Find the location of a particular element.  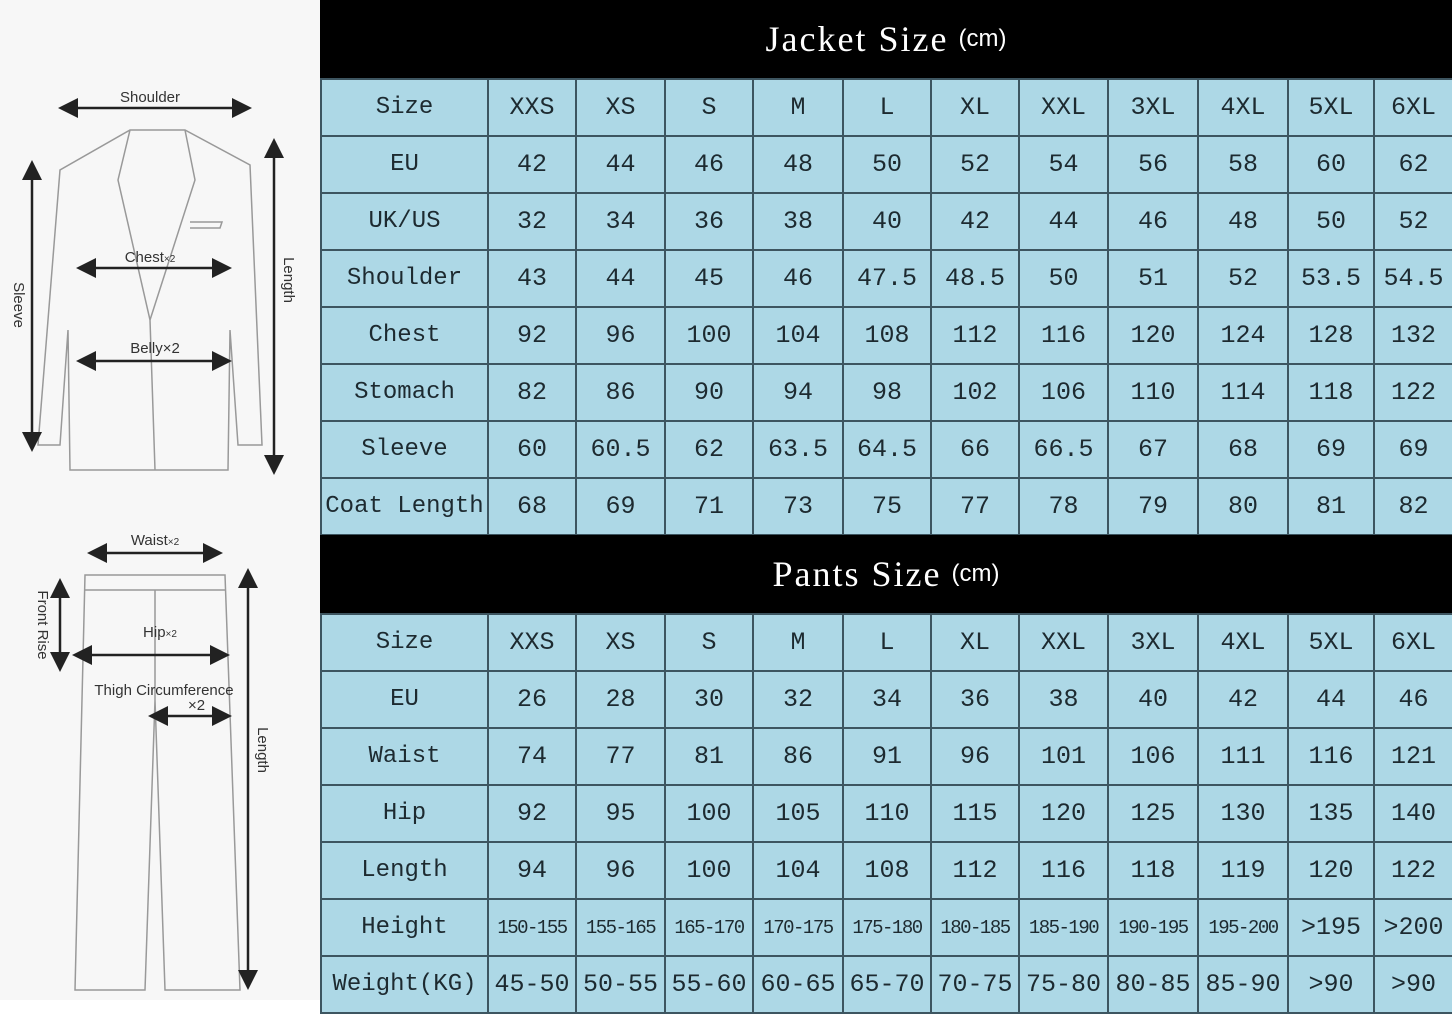

chest-label: Chest×2 is located at coordinates (150, 257).